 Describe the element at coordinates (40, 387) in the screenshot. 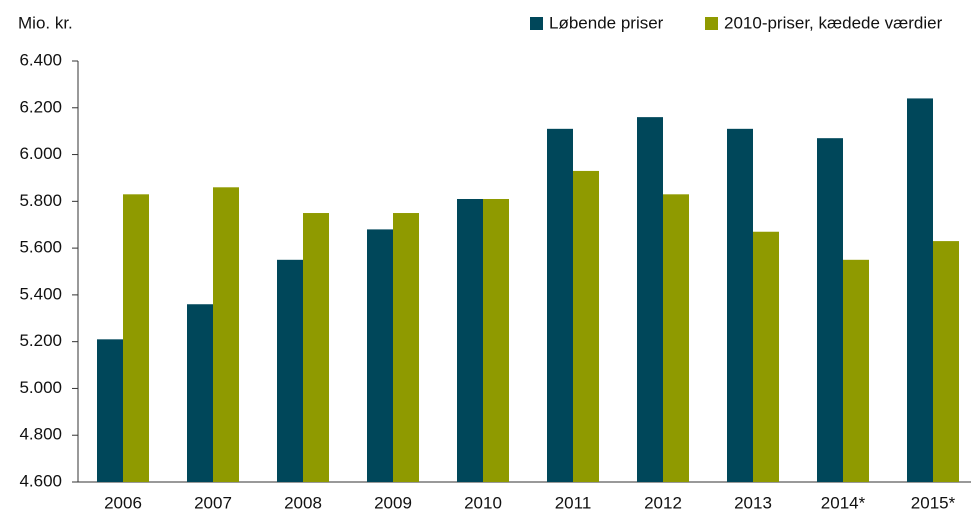

I see `y-tick-label: 5.000` at that location.